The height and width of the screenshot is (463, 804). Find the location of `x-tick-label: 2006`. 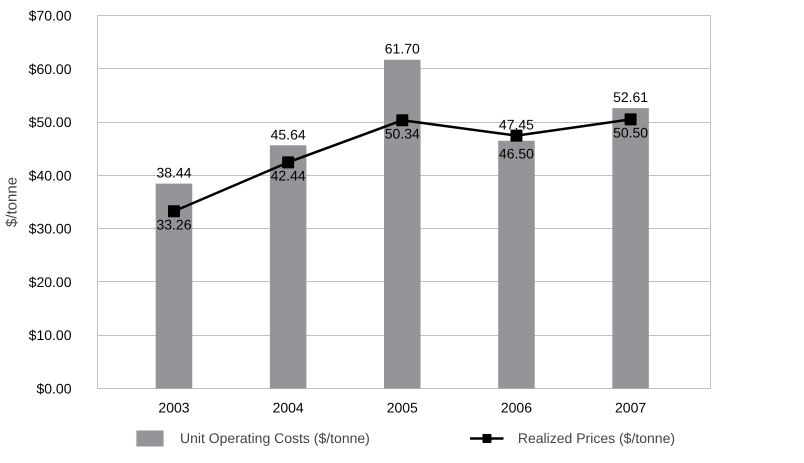

x-tick-label: 2006 is located at coordinates (516, 408).